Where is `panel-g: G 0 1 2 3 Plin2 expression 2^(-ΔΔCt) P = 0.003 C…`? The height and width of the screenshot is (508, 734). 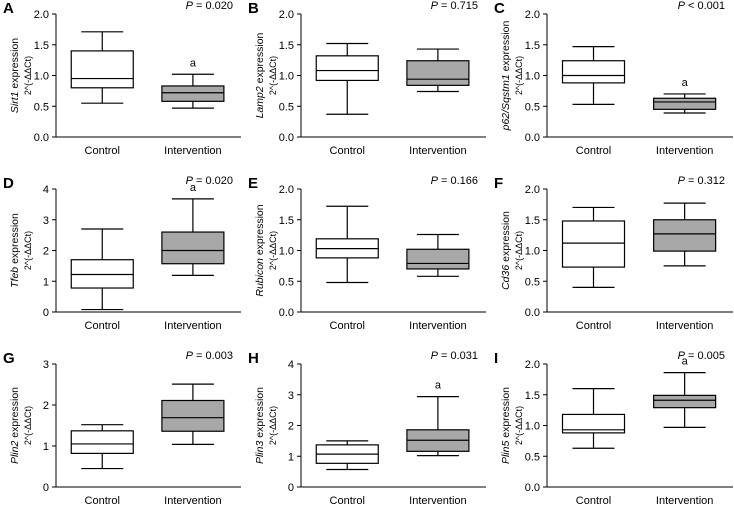
panel-g: G 0 1 2 3 Plin2 expression 2^(-ΔΔCt) P = 0.003 C… is located at coordinates (122, 428).